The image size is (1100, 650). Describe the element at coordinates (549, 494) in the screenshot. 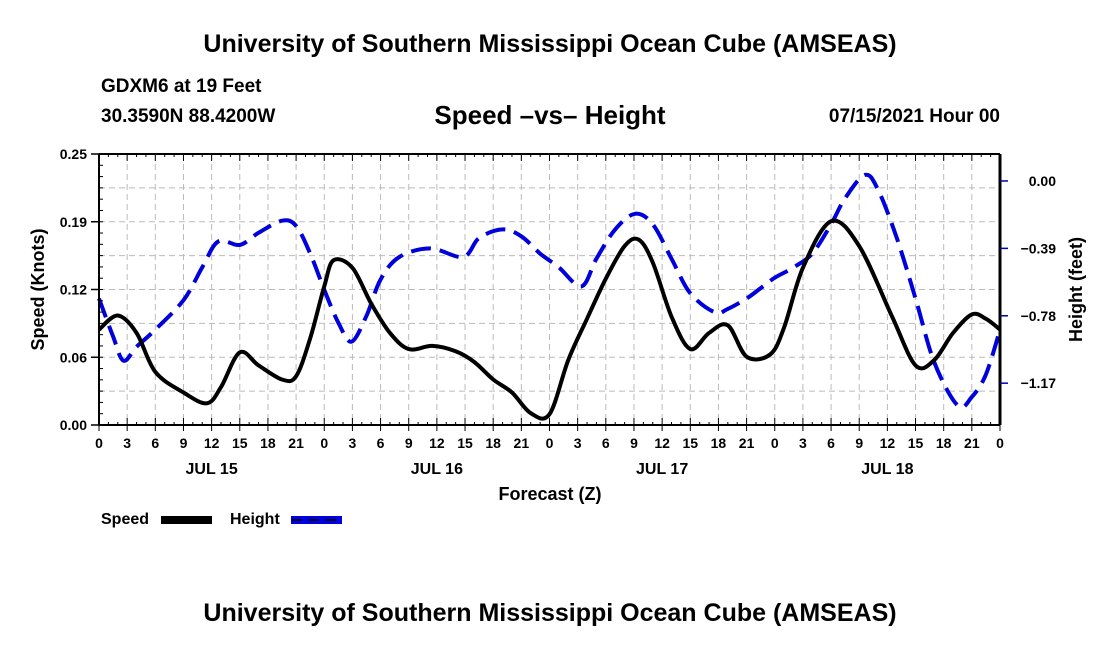

I see `x-axis-title: Forecast (Z)` at that location.